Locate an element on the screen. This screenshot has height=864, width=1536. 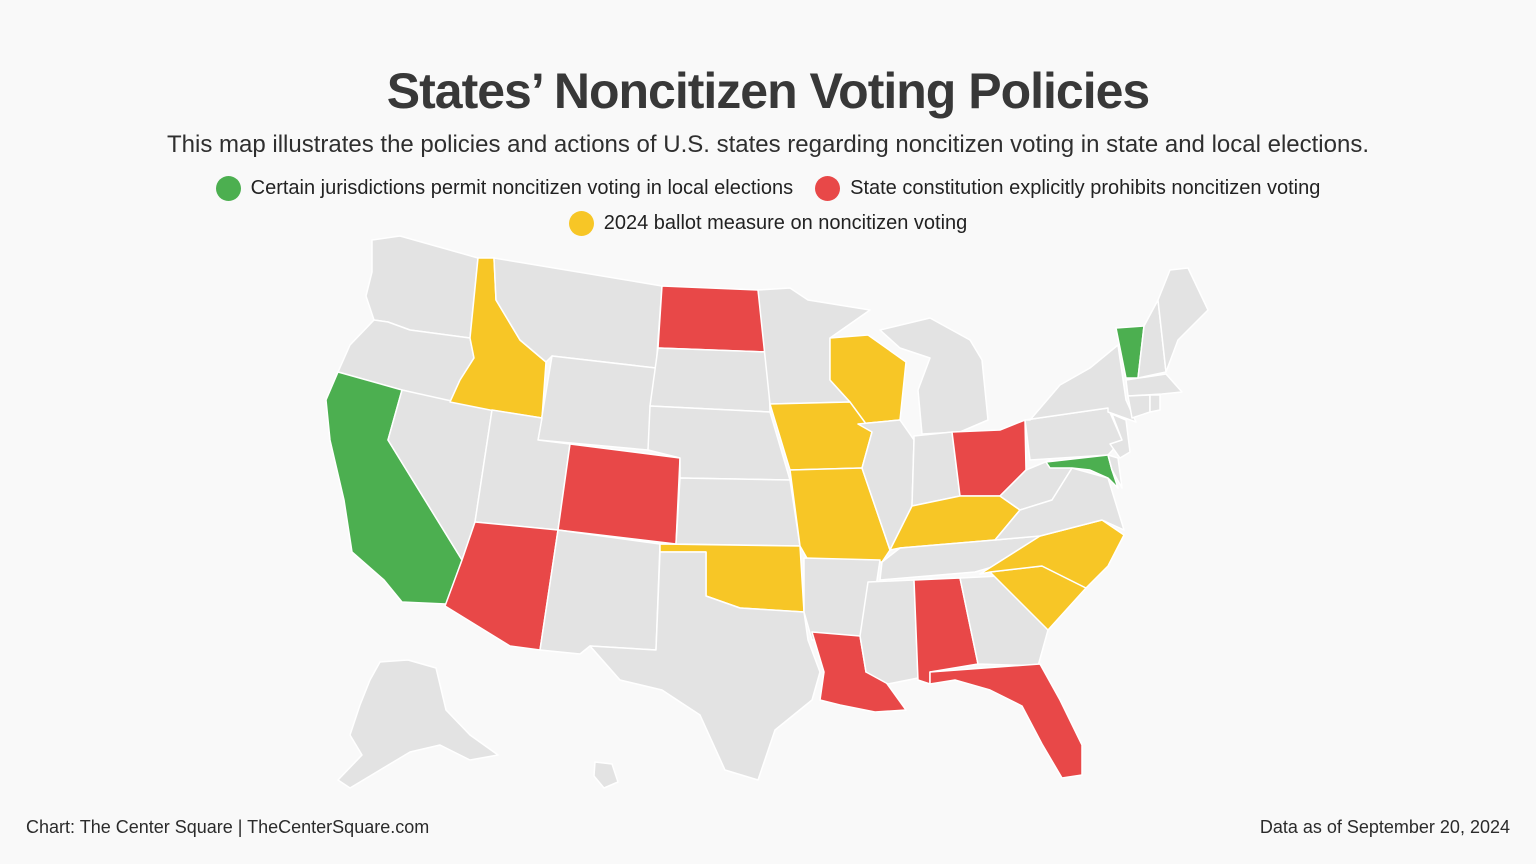
state-north-dakota is located at coordinates (713, 319).